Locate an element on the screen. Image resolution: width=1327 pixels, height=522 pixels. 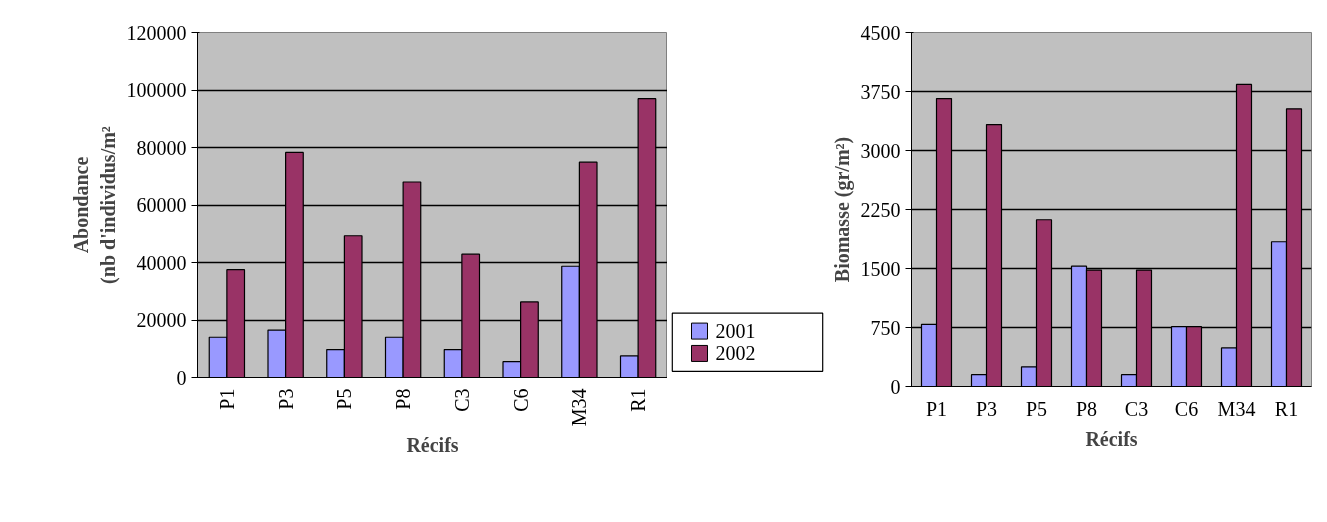
y-tick-label: 750 is located at coordinates (885, 327).